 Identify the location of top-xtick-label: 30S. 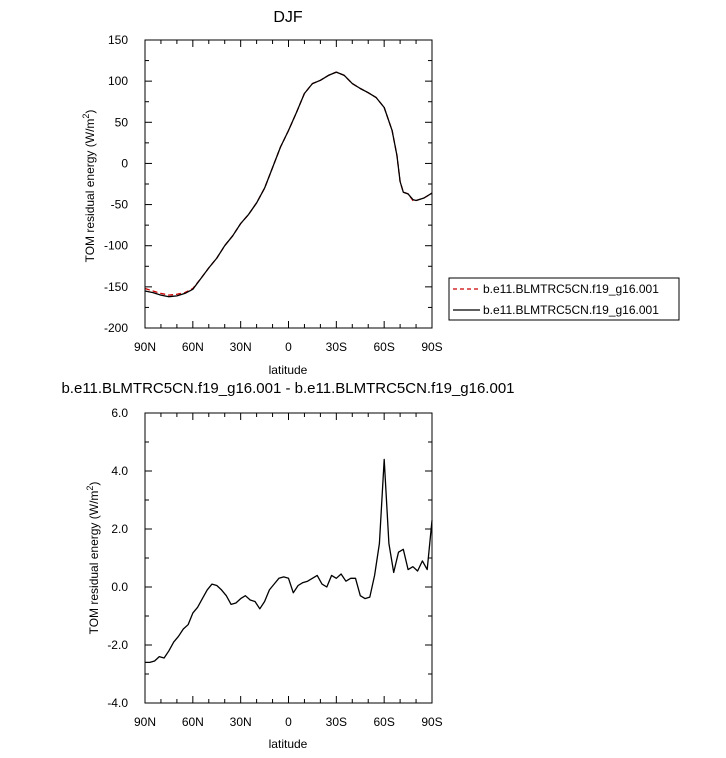
(336, 347).